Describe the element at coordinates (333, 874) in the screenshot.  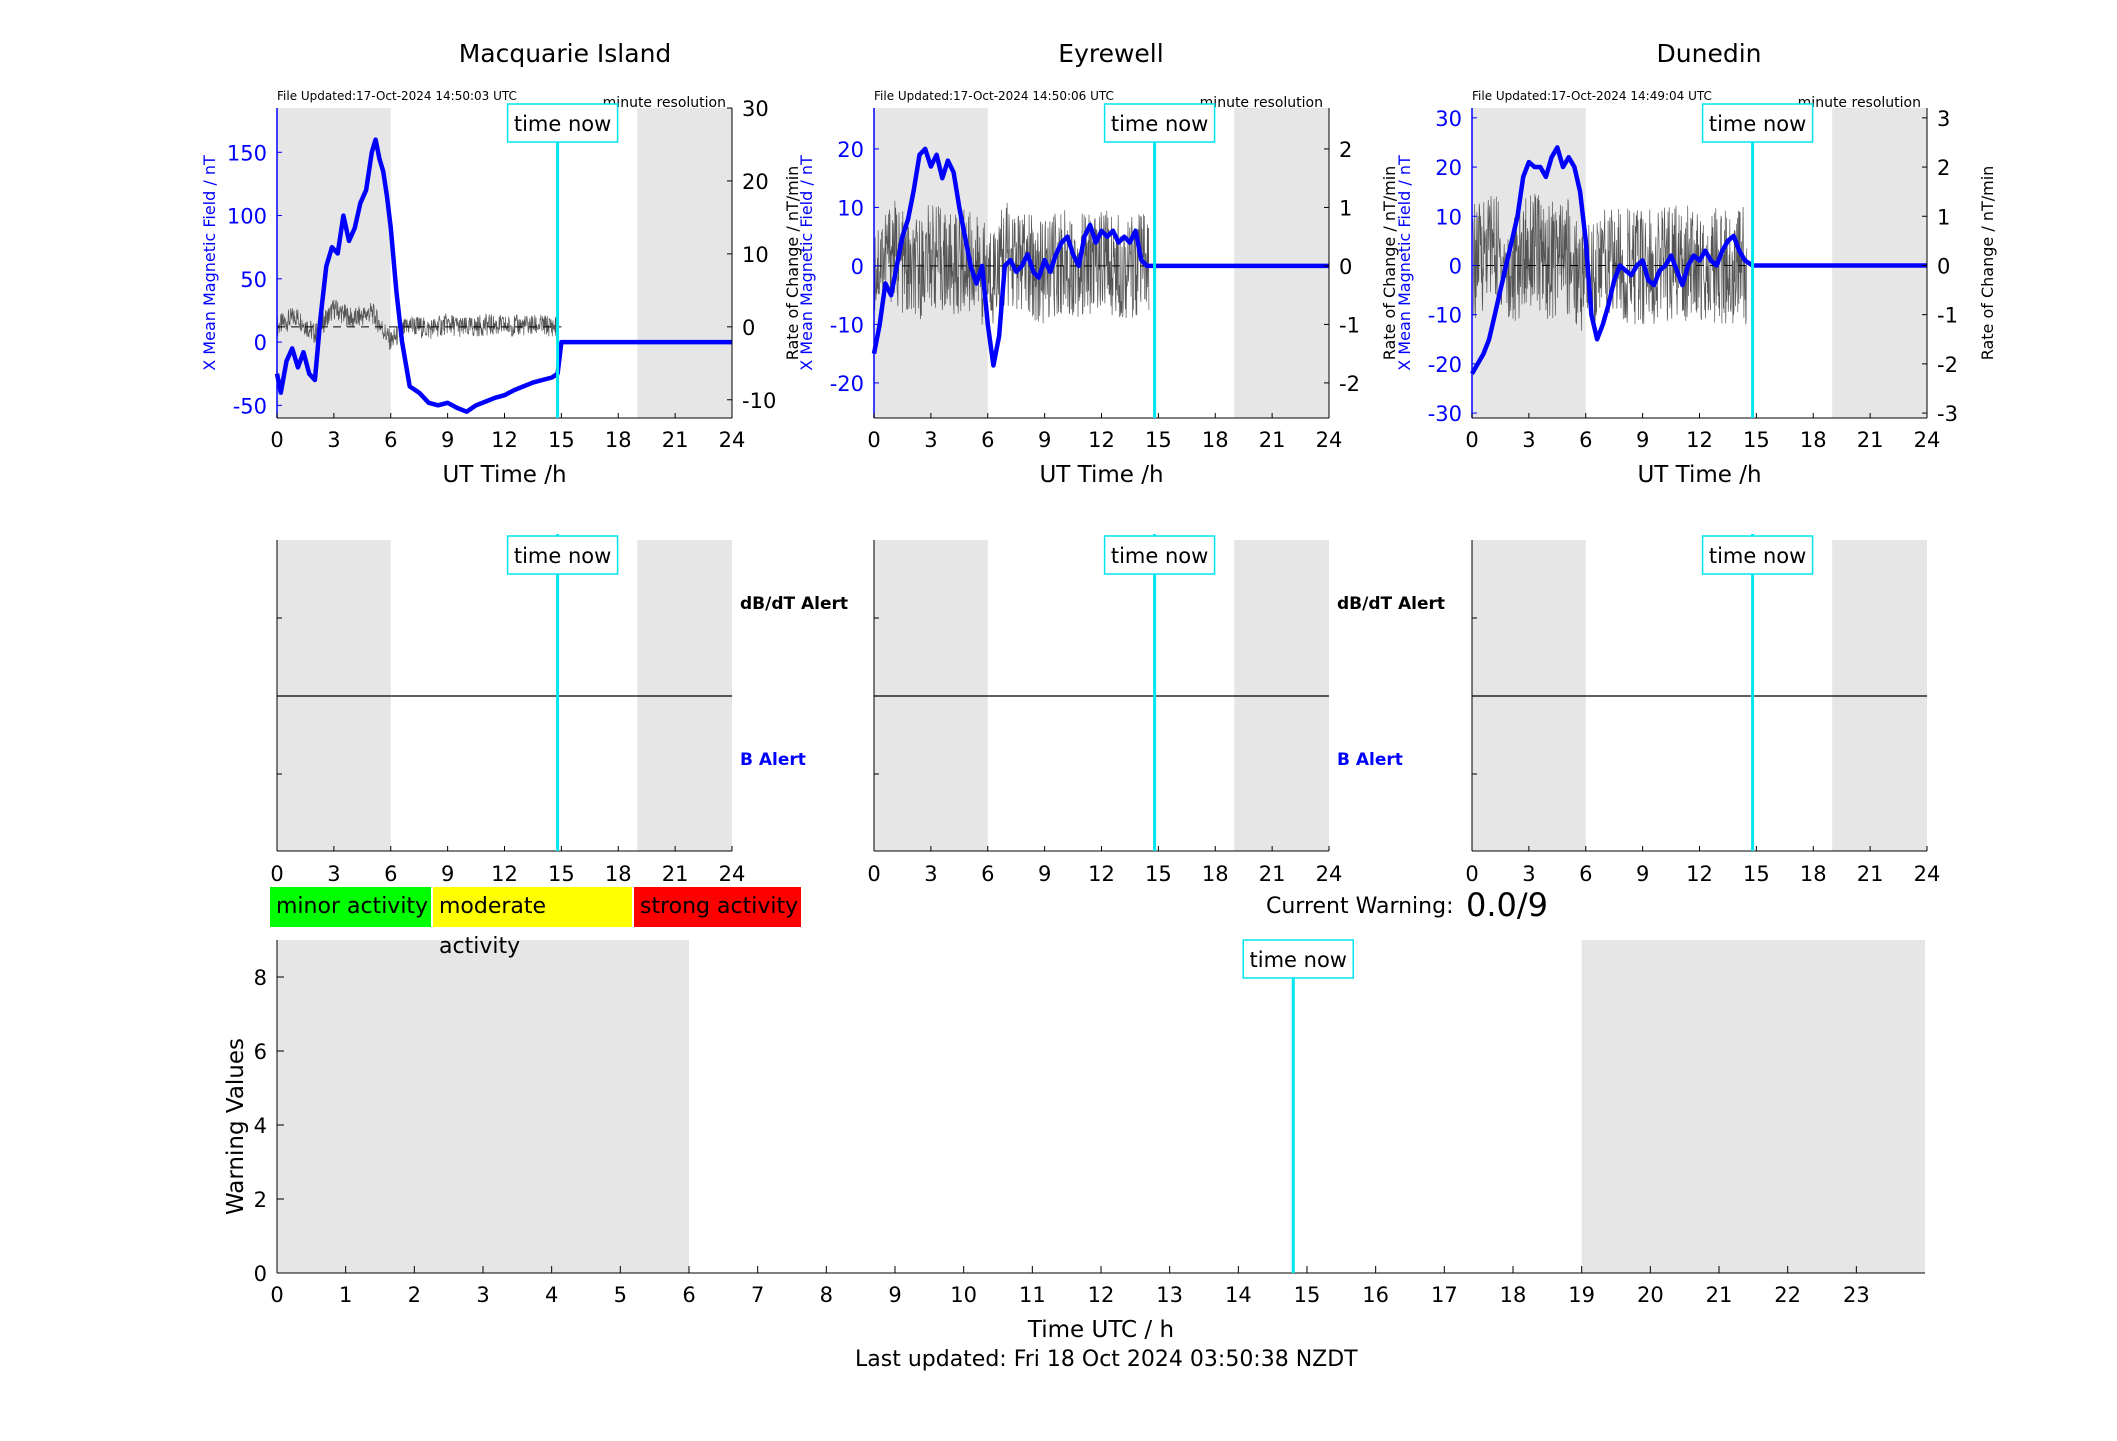
I see `alert-panel-1-x-tick-label: 3` at that location.